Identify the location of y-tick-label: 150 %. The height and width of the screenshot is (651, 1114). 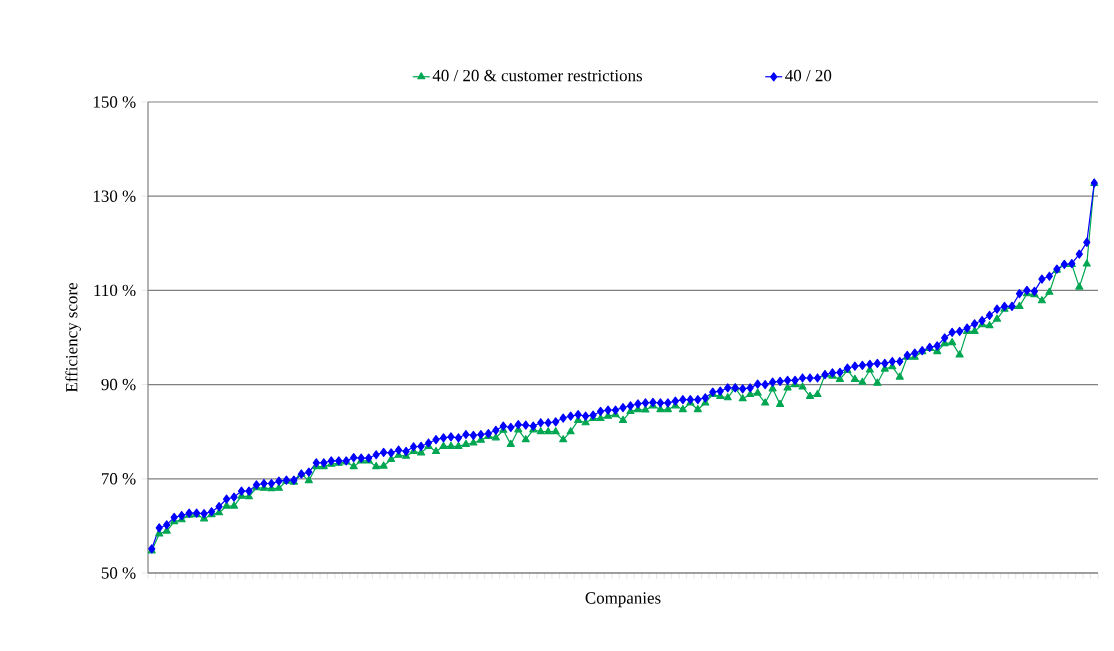
(114, 102).